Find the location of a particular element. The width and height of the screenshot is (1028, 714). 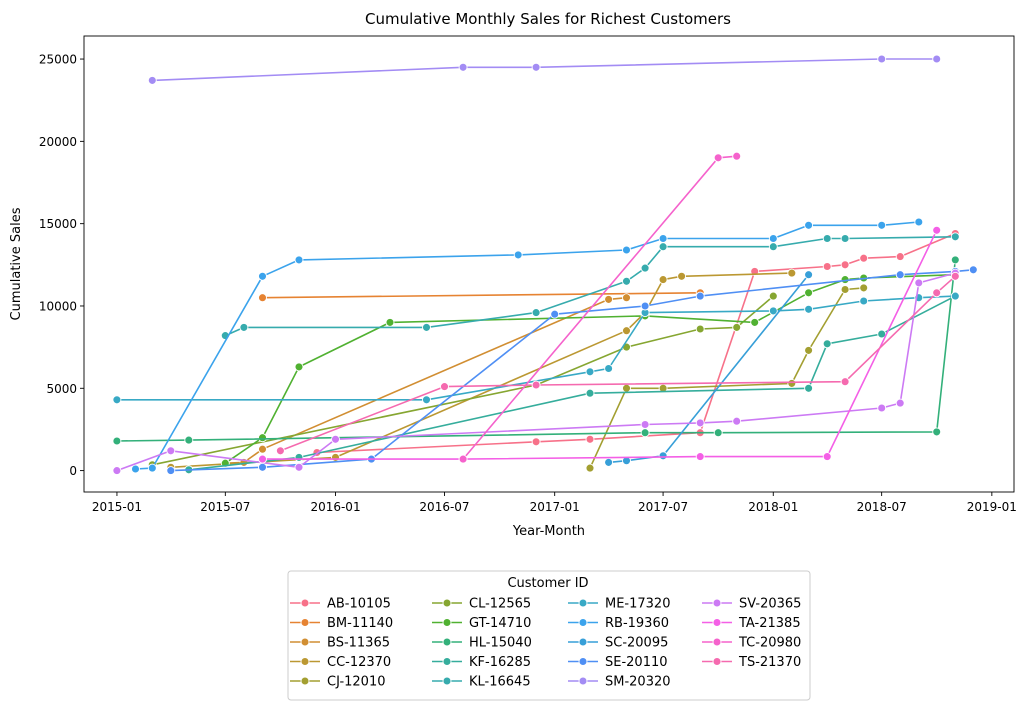

x-tick-label: 2019-01 is located at coordinates (992, 507).